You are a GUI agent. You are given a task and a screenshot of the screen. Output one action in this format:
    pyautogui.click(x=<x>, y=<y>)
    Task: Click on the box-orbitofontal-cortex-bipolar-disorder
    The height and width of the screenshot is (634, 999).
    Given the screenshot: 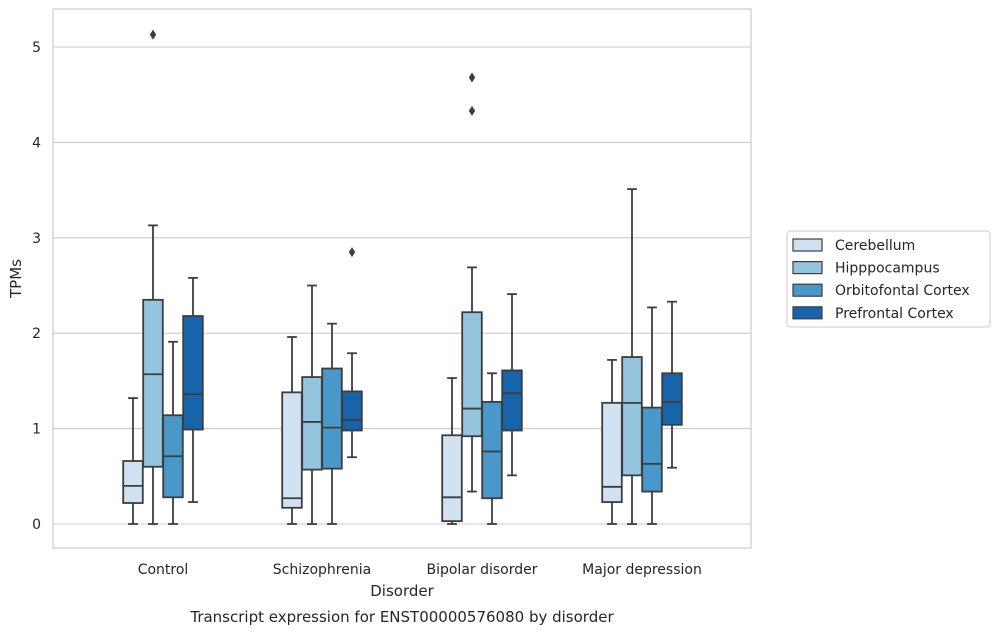 What is the action you would take?
    pyautogui.click(x=492, y=448)
    